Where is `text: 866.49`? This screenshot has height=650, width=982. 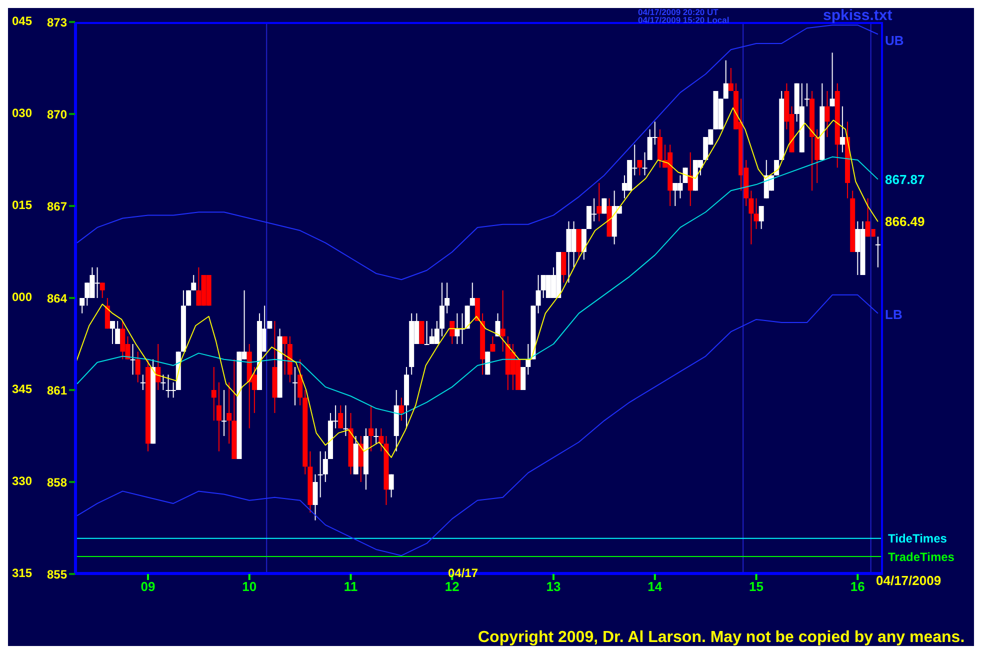 text: 866.49 is located at coordinates (905, 221).